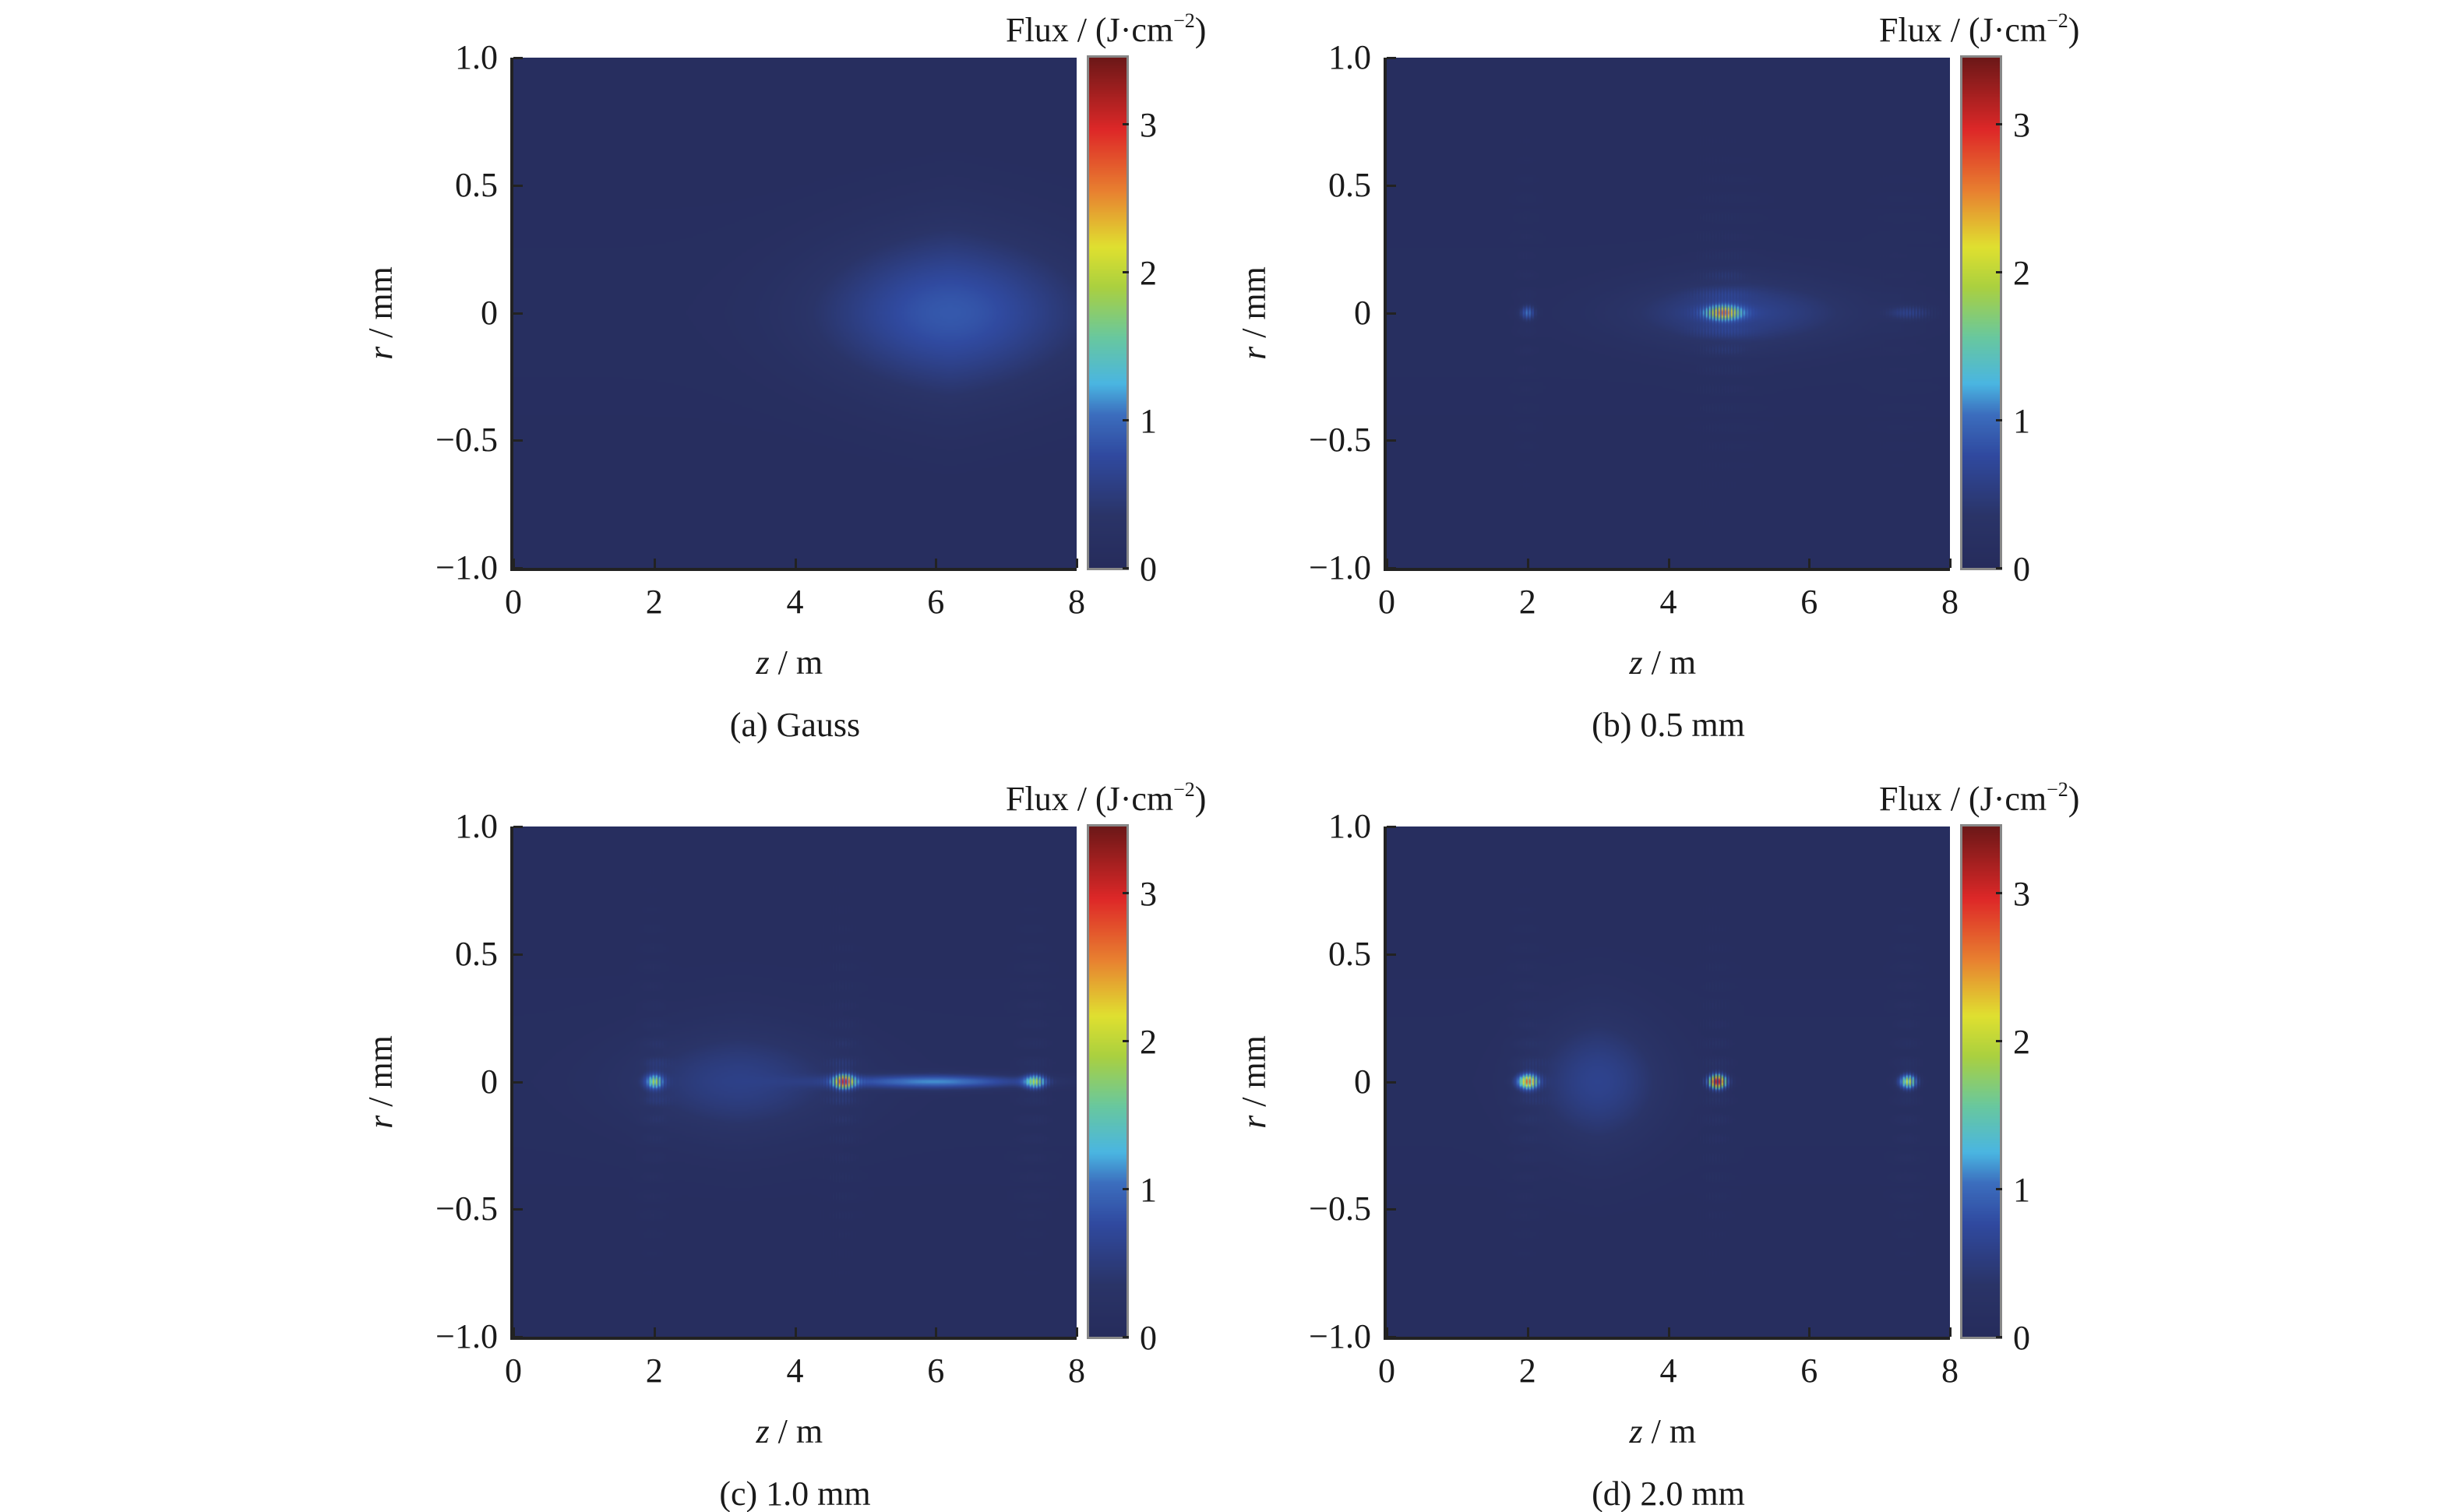 The width and height of the screenshot is (2454, 1512). What do you see at coordinates (380, 1062) in the screenshot?
I see `y-axis-unit: mm` at bounding box center [380, 1062].